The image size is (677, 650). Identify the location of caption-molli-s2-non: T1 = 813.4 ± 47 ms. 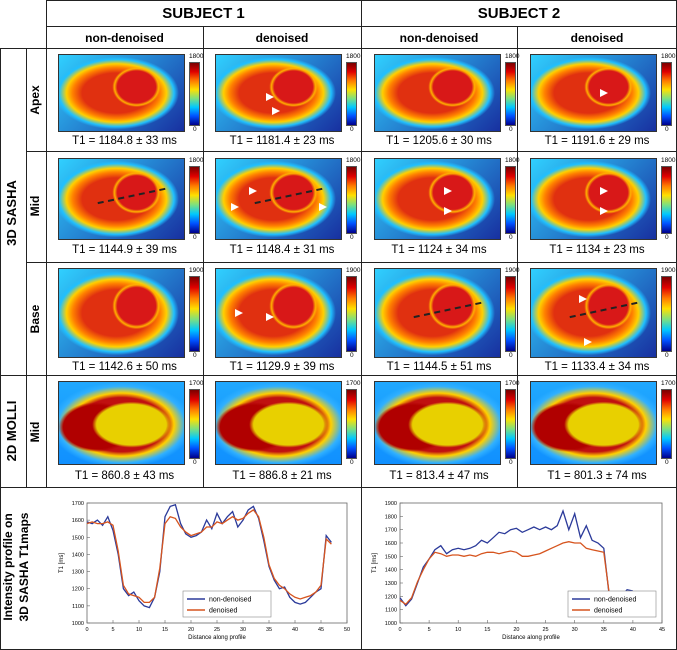
(439, 476).